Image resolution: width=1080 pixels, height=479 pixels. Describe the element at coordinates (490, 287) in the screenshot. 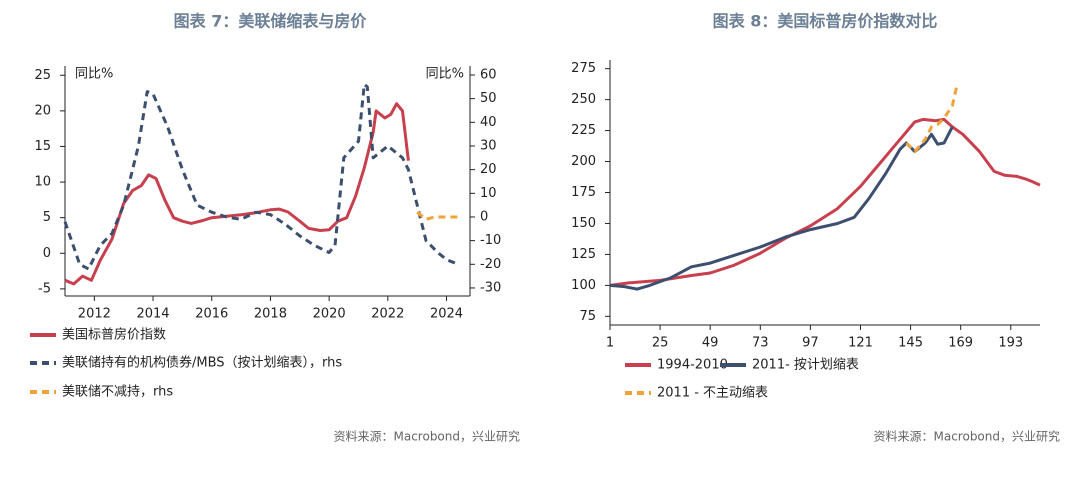

I see `y2-tick-label: -30` at that location.